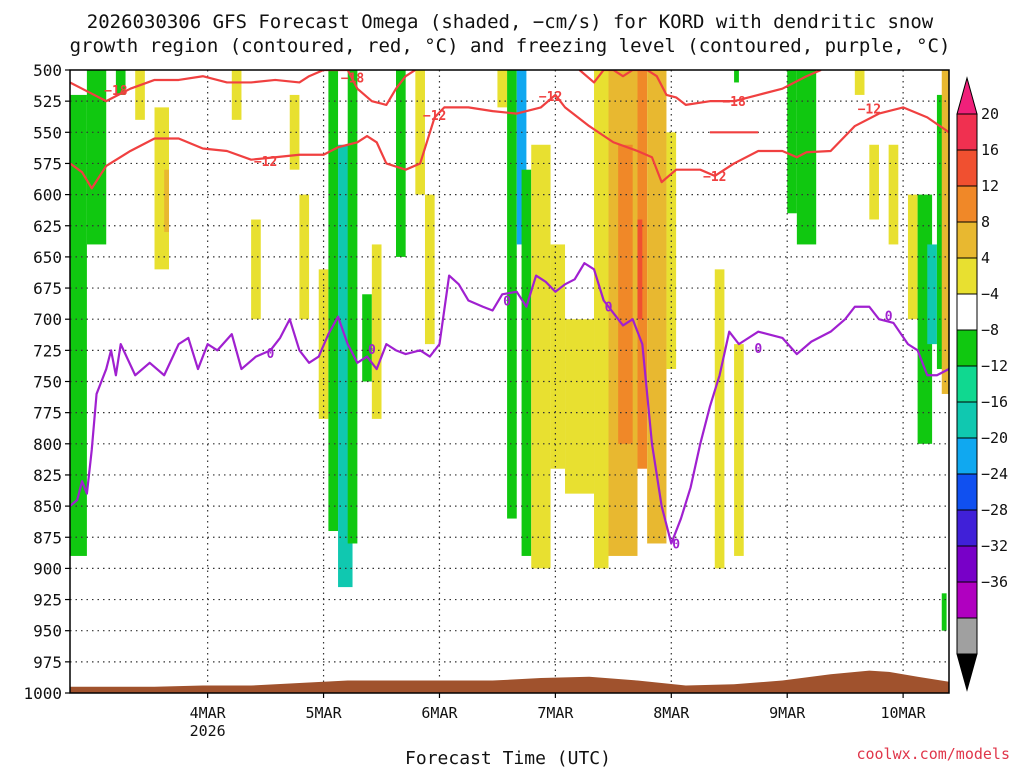  What do you see at coordinates (982, 384) in the screenshot?
I see `colorbar: 20 16 12 8 4 −4 −8 −12 −16 −20 −24 −28 −32 −36` at bounding box center [982, 384].